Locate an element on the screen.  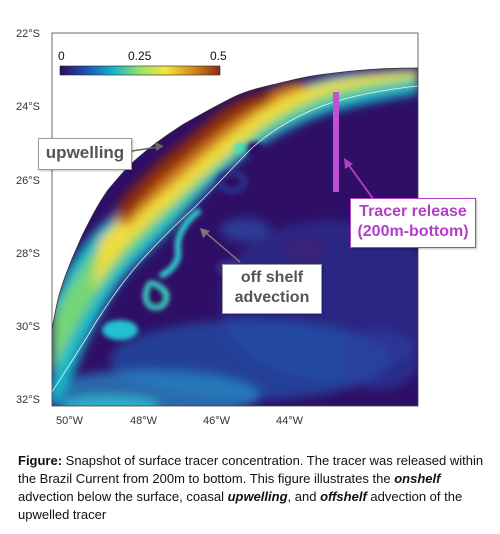
callout-arrows is located at coordinates (253, 202).